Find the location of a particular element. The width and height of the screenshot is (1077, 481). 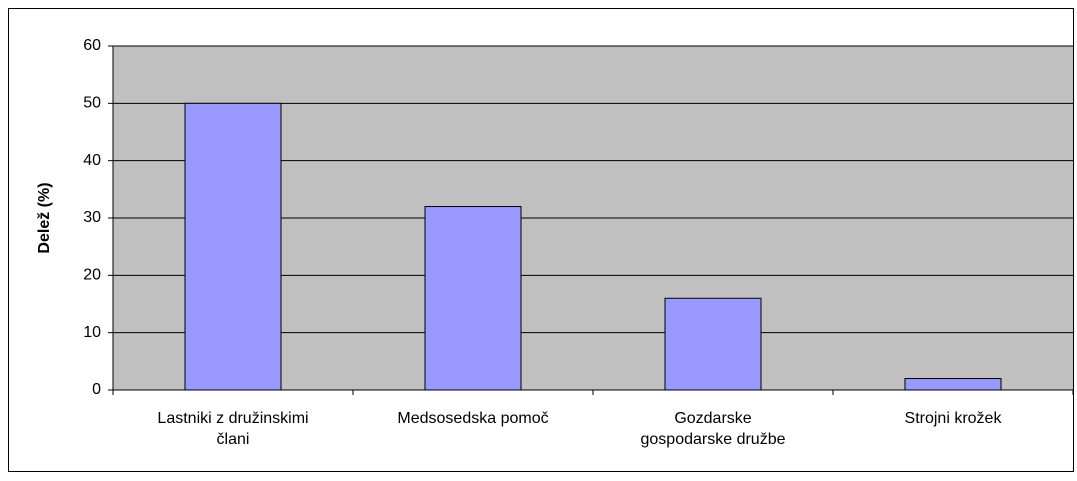

y-tick-label: 60 is located at coordinates (92, 45).